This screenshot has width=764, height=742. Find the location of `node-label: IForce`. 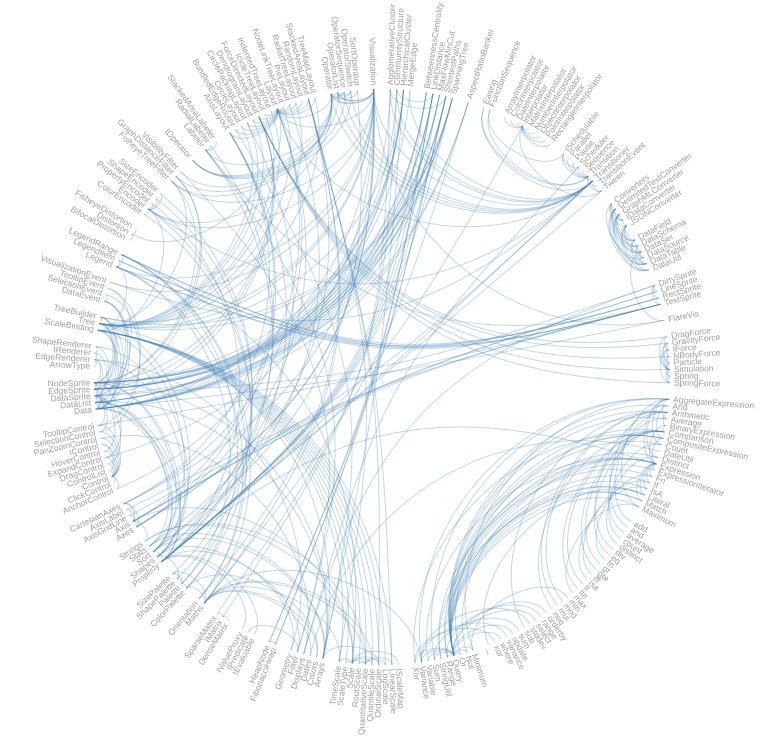

node-label: IForce is located at coordinates (684, 348).